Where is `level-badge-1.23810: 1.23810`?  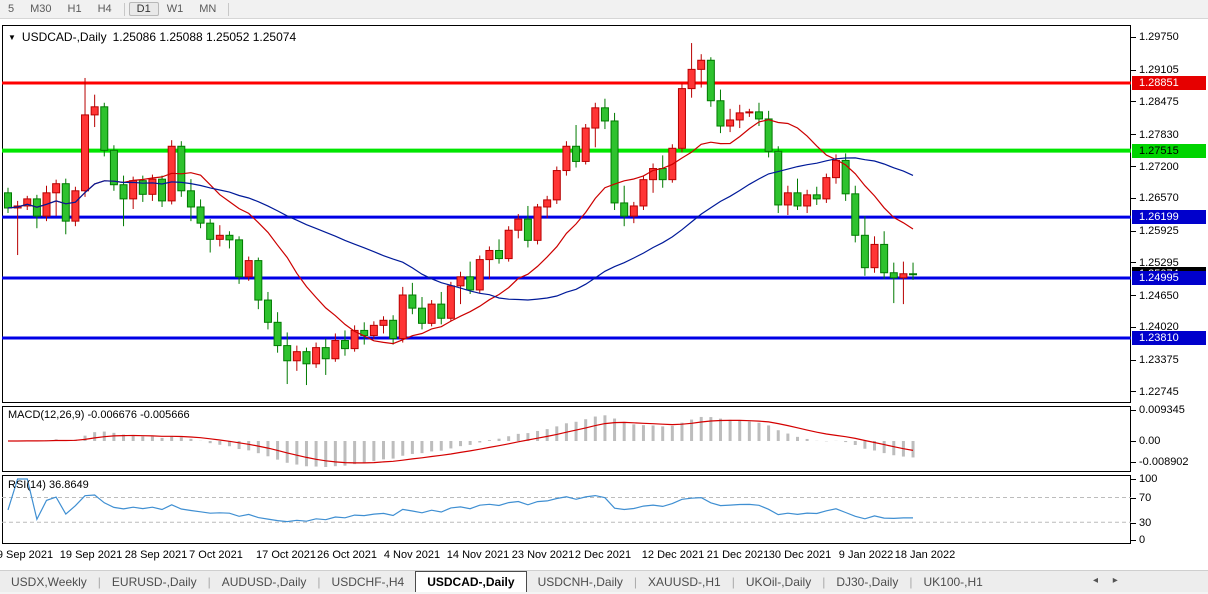
level-badge-1.23810: 1.23810 is located at coordinates (1169, 338).